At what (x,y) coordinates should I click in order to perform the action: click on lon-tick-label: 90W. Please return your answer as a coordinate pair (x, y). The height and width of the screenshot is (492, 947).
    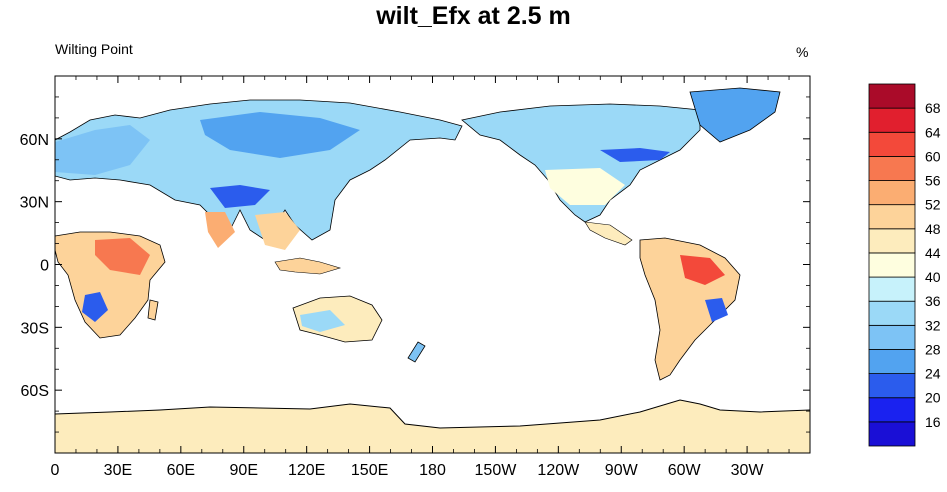
    Looking at the image, I should click on (622, 470).